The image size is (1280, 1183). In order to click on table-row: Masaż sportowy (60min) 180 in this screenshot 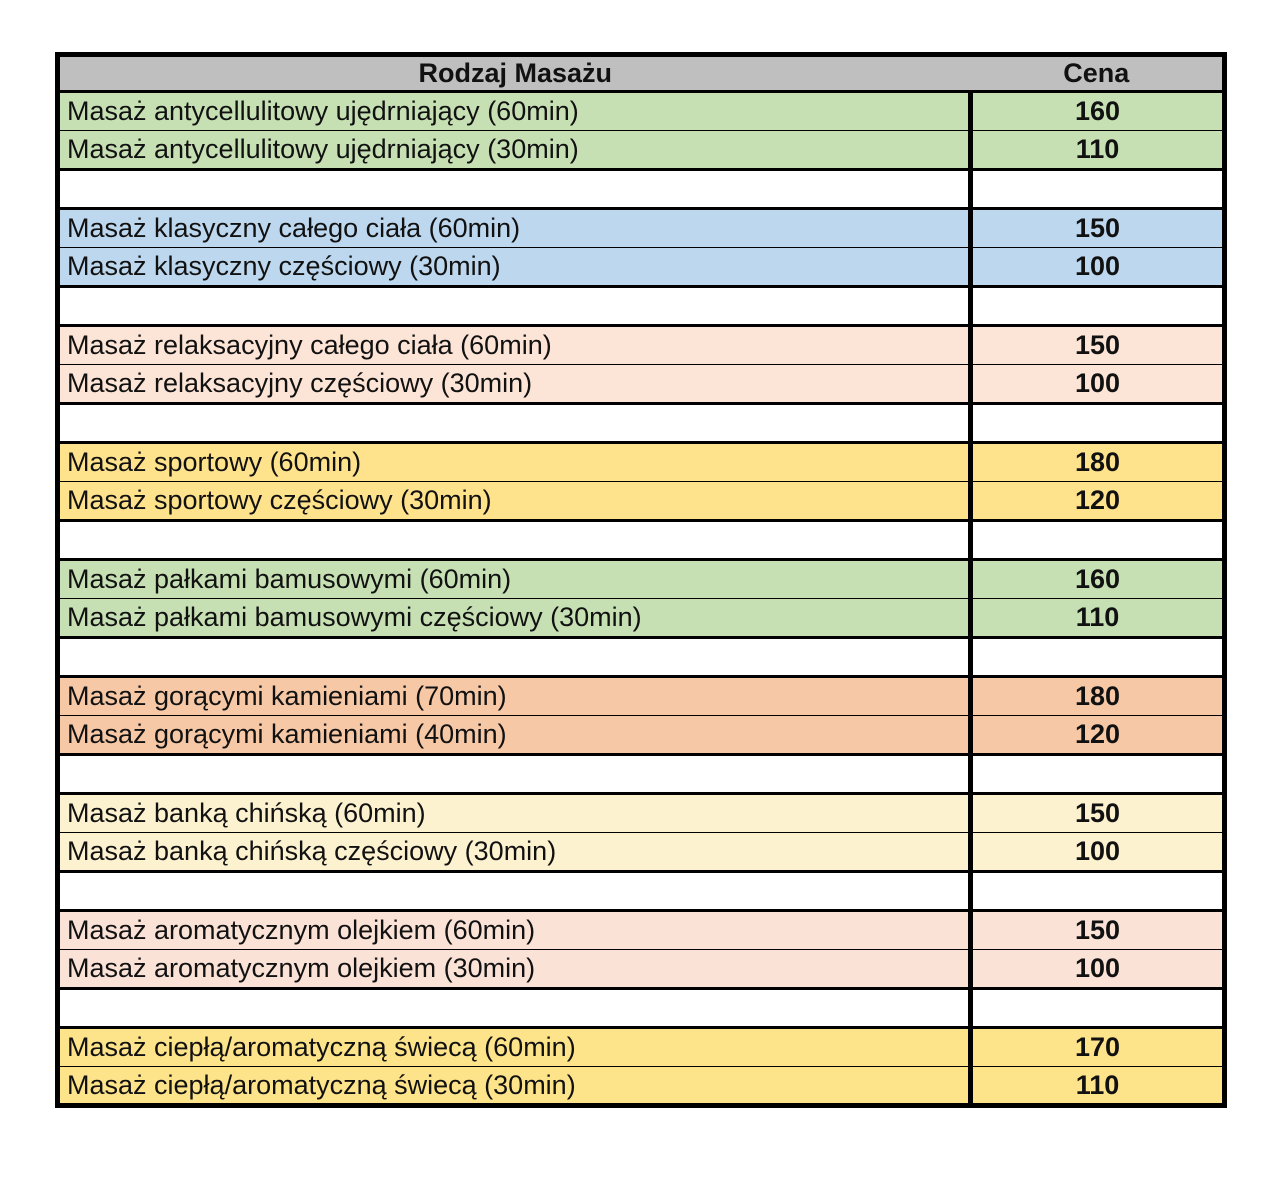, I will do `click(641, 461)`.